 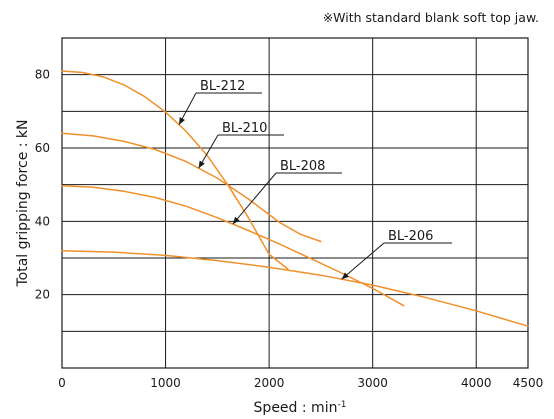 I want to click on x-tick-label: 4000, so click(x=476, y=383).